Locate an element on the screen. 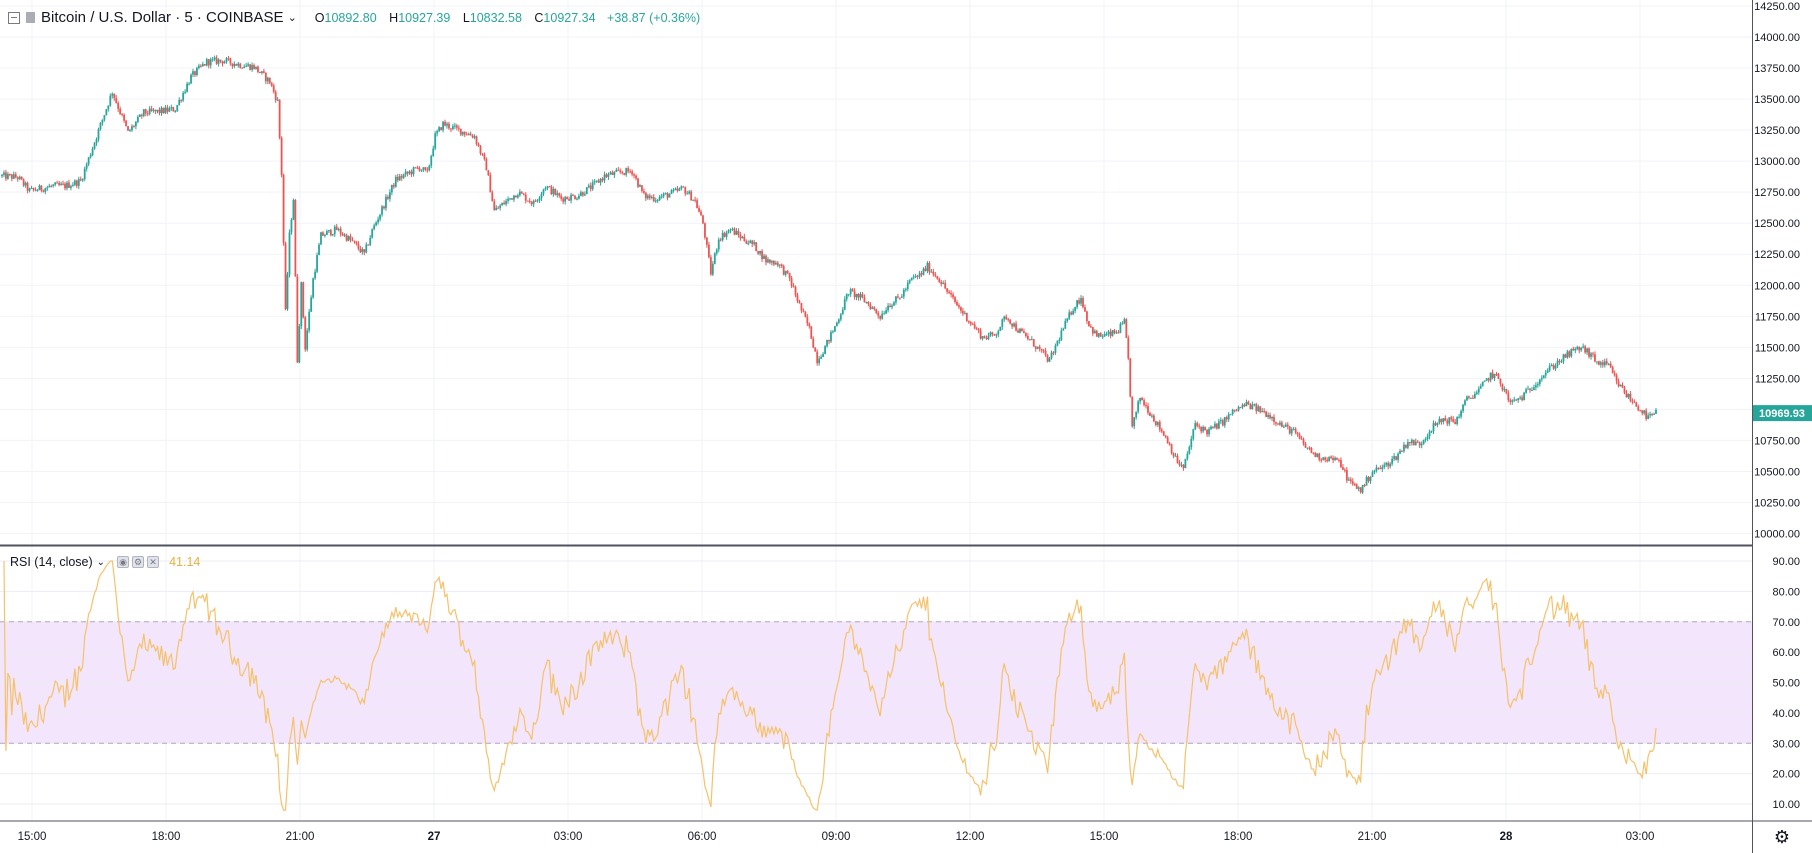  symbol-title: Bitcoin / U.S. Dollar · 5 · COINBASE is located at coordinates (162, 17).